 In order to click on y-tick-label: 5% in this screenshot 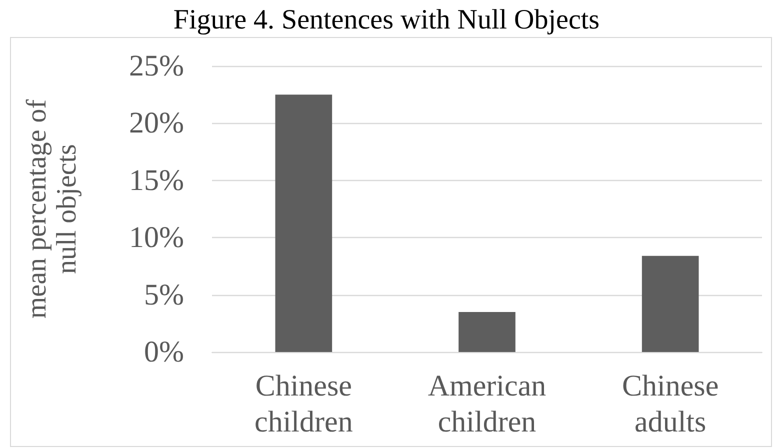, I will do `click(164, 295)`.